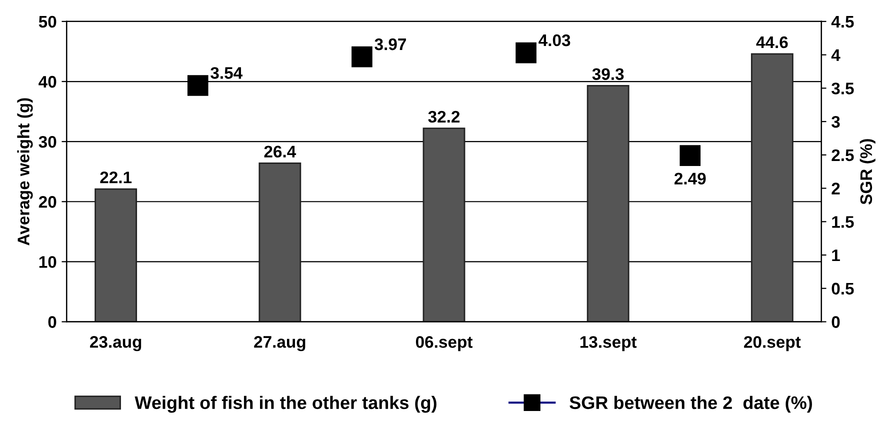 The height and width of the screenshot is (429, 888). I want to click on data-label: 39.3, so click(608, 74).